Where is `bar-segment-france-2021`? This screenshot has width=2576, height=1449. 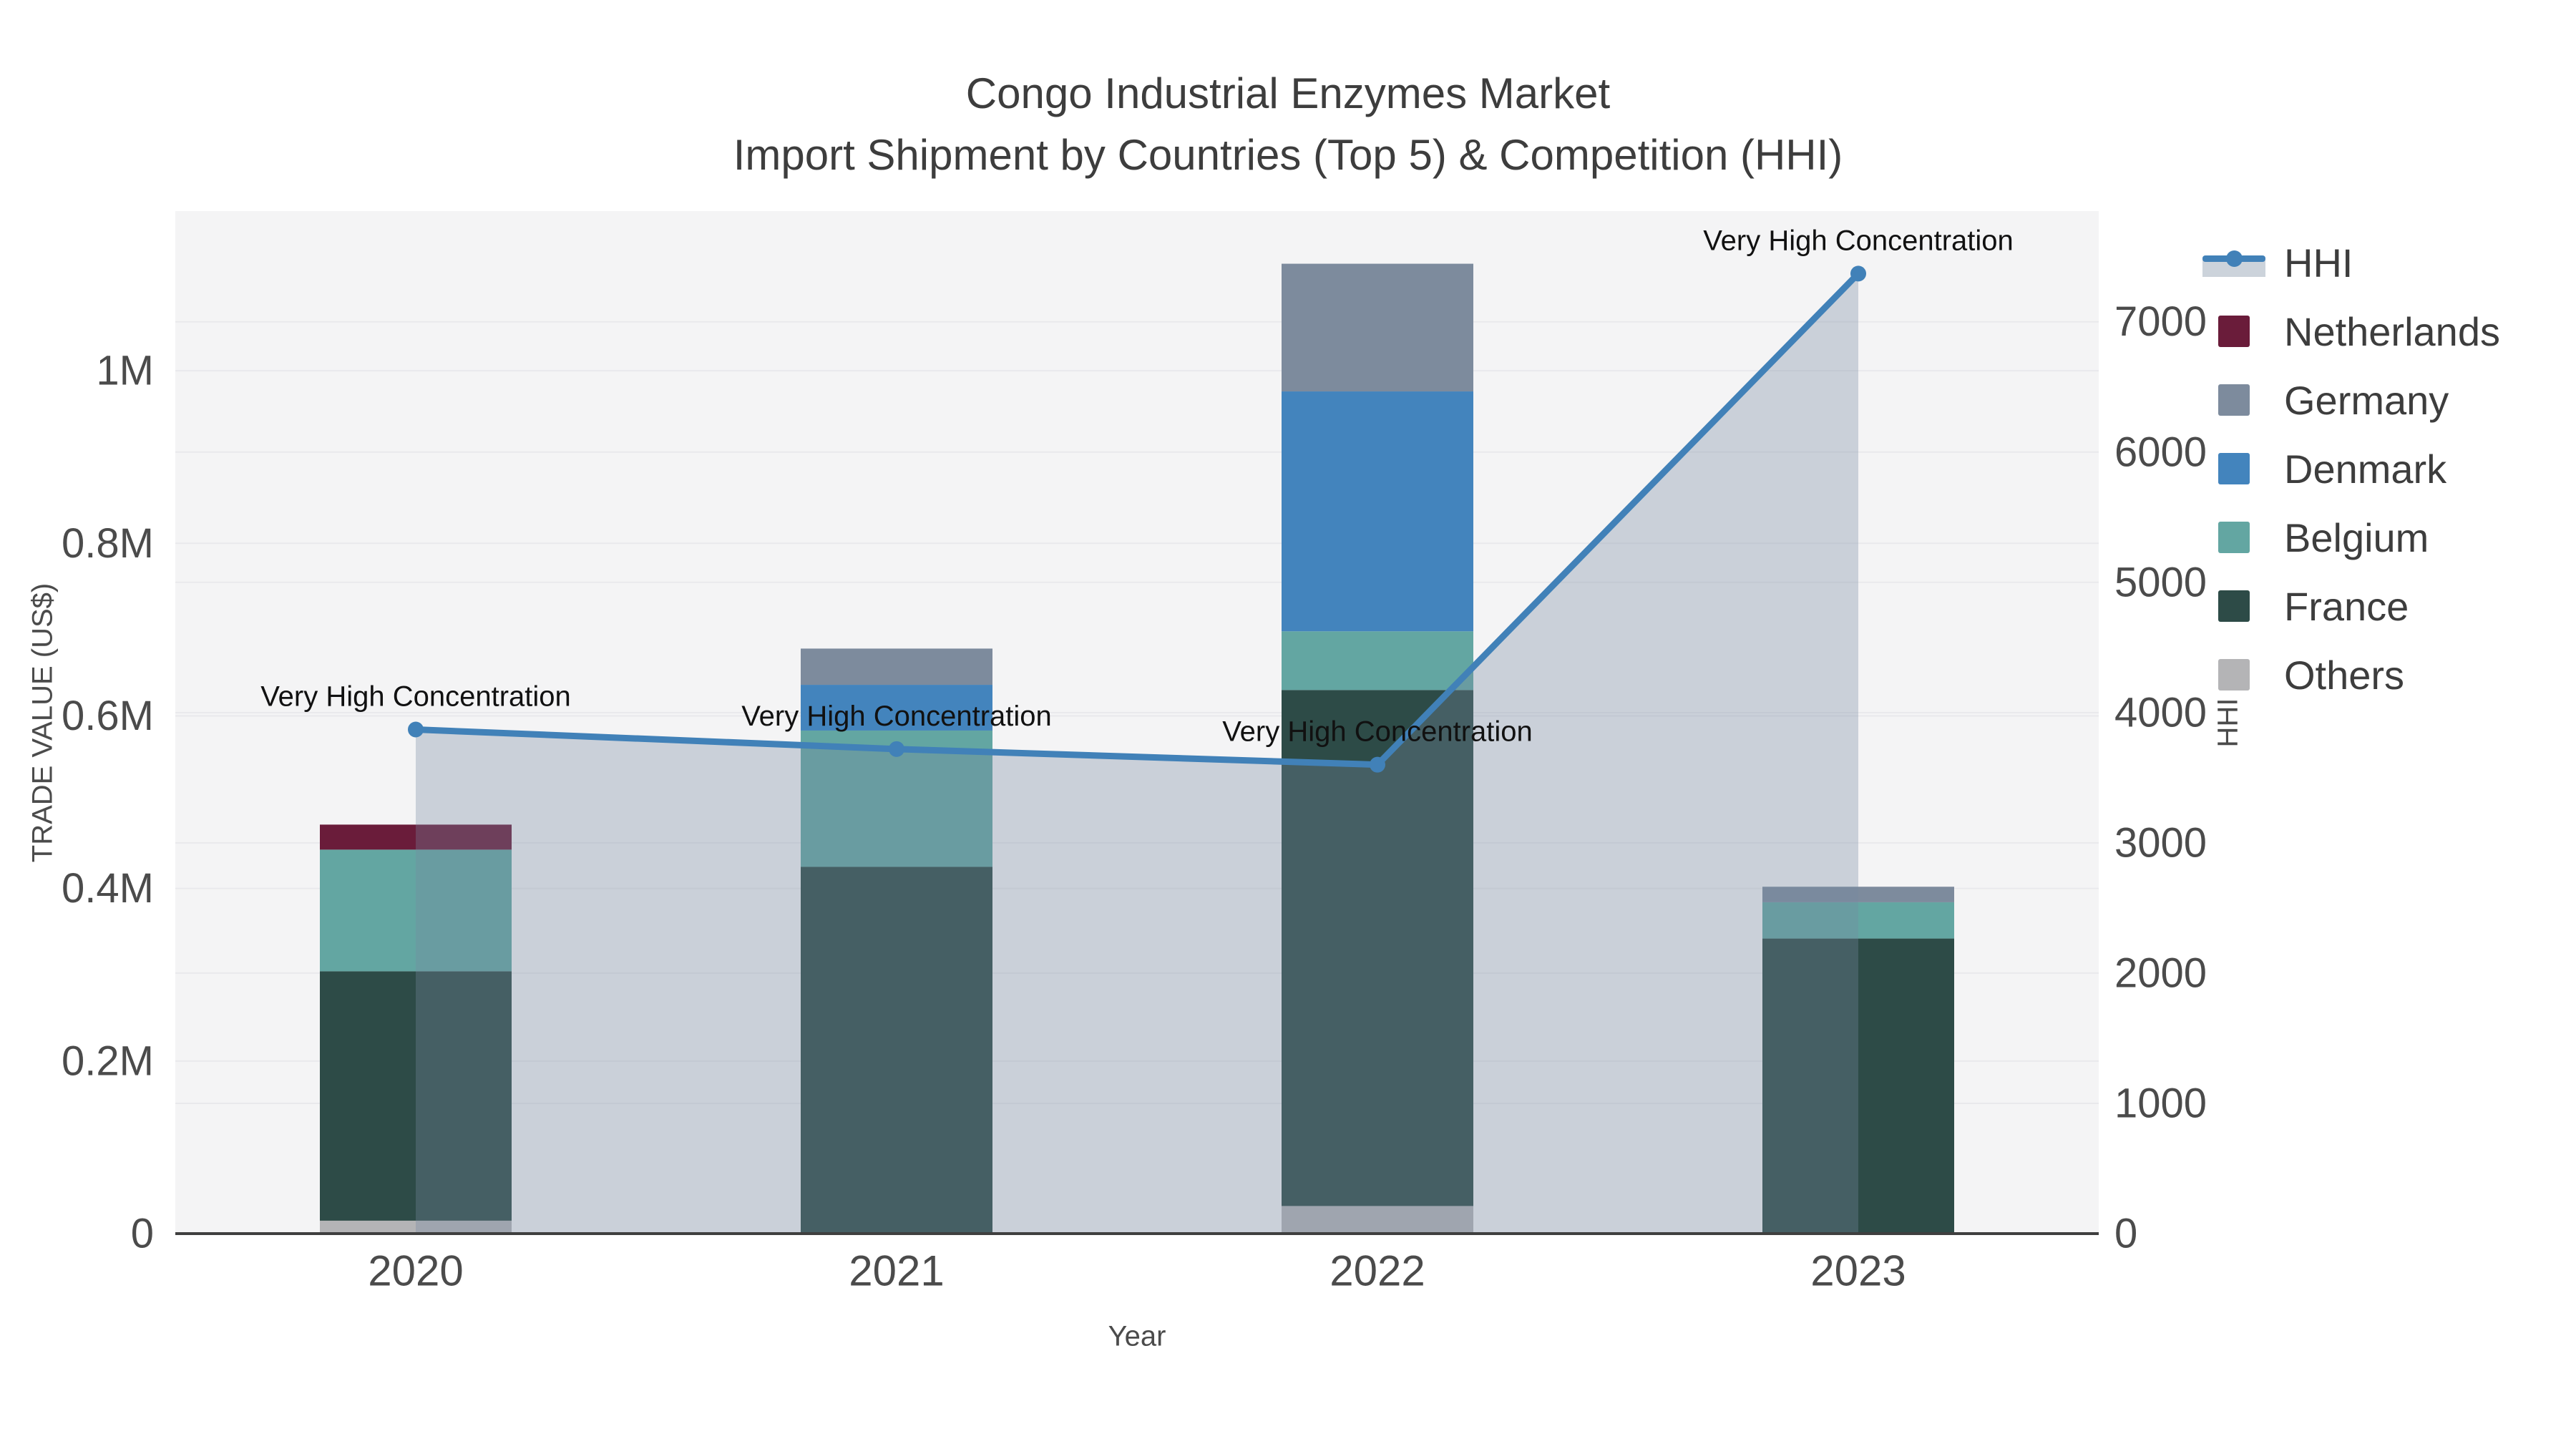
bar-segment-france-2021 is located at coordinates (896, 1050).